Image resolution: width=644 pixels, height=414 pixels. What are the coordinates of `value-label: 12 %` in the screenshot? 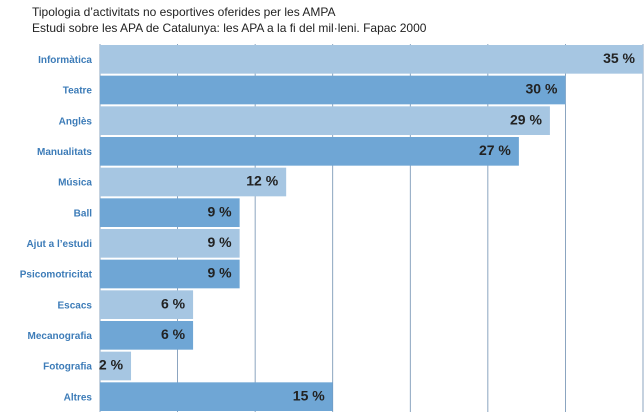 It's located at (262, 181).